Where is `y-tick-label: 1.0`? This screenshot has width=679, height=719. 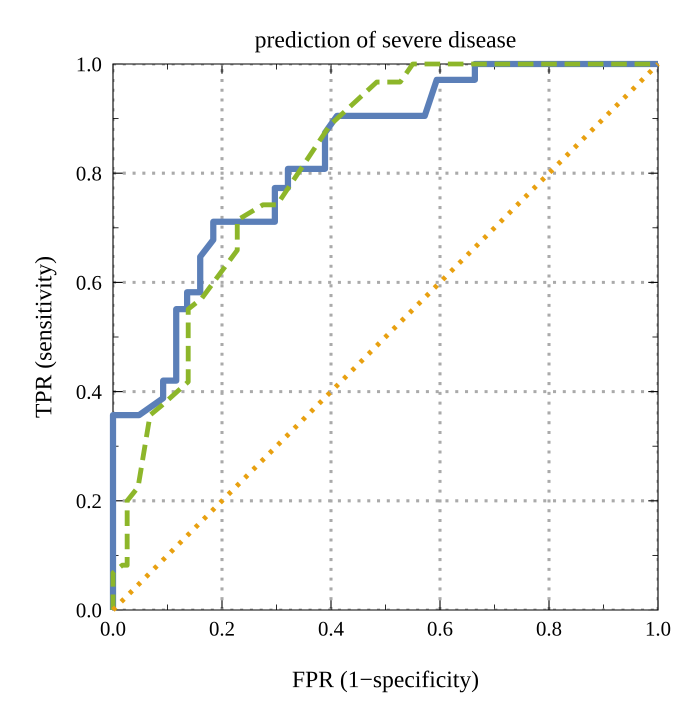 y-tick-label: 1.0 is located at coordinates (90, 64).